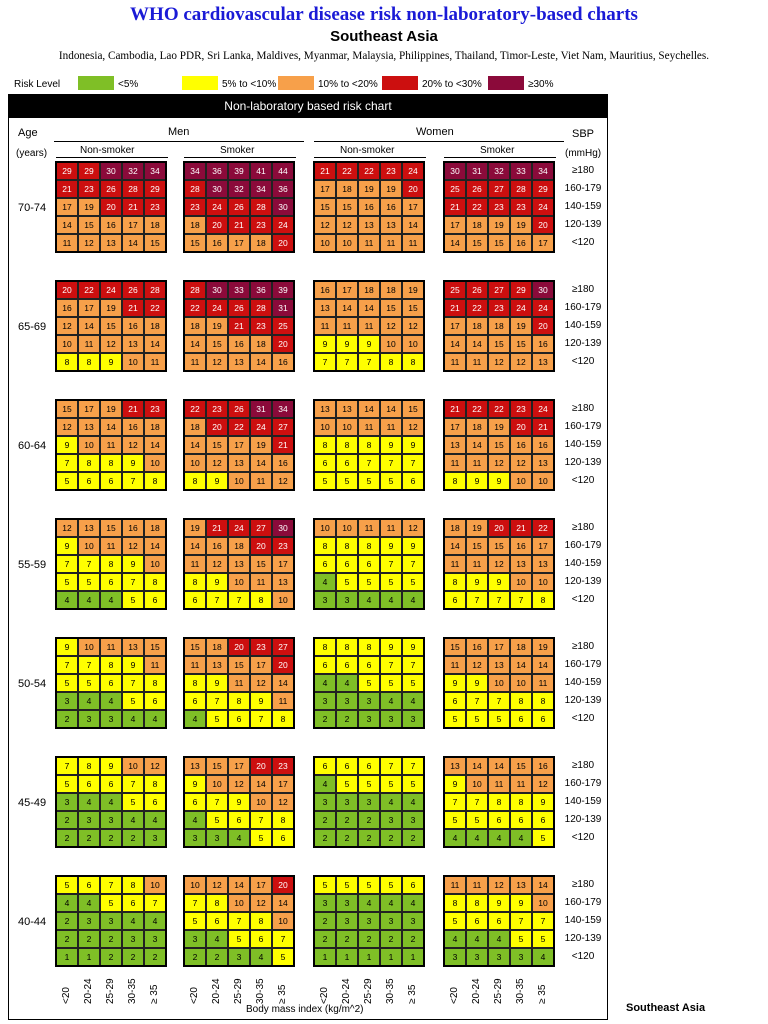 Image resolution: width=768 pixels, height=1024 pixels. I want to click on risk-cell-men-non-smoker-55-59: 4, so click(89, 600).